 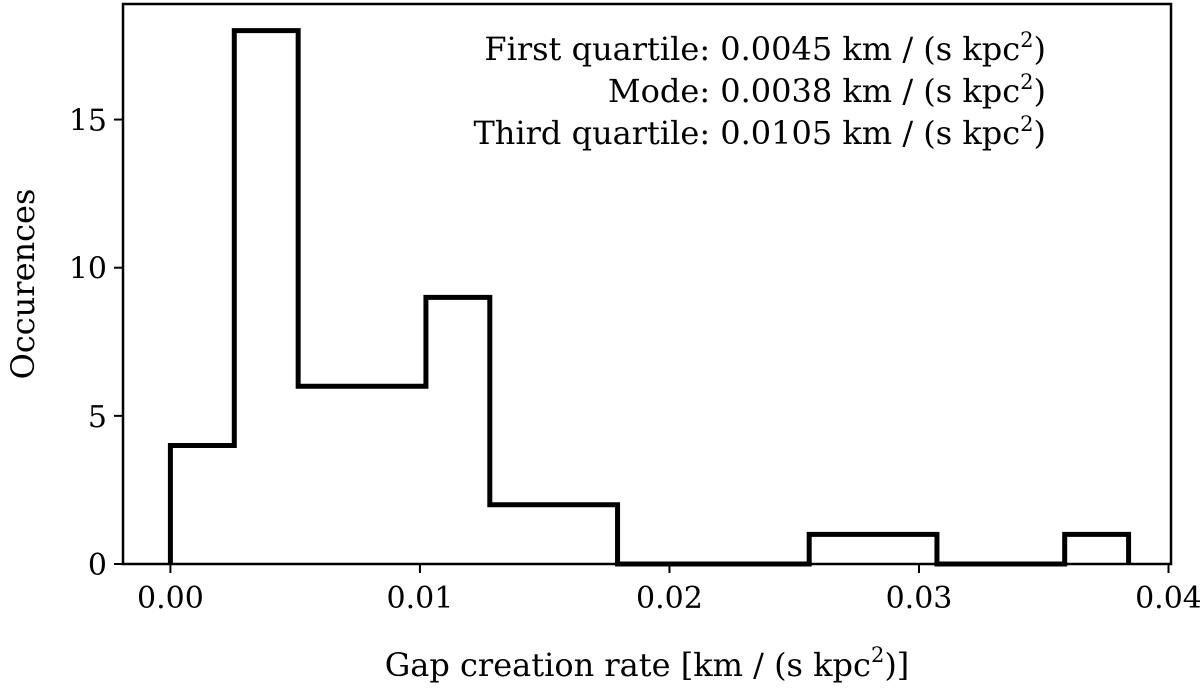 I want to click on x-tick-label: 0.00, so click(x=170, y=598).